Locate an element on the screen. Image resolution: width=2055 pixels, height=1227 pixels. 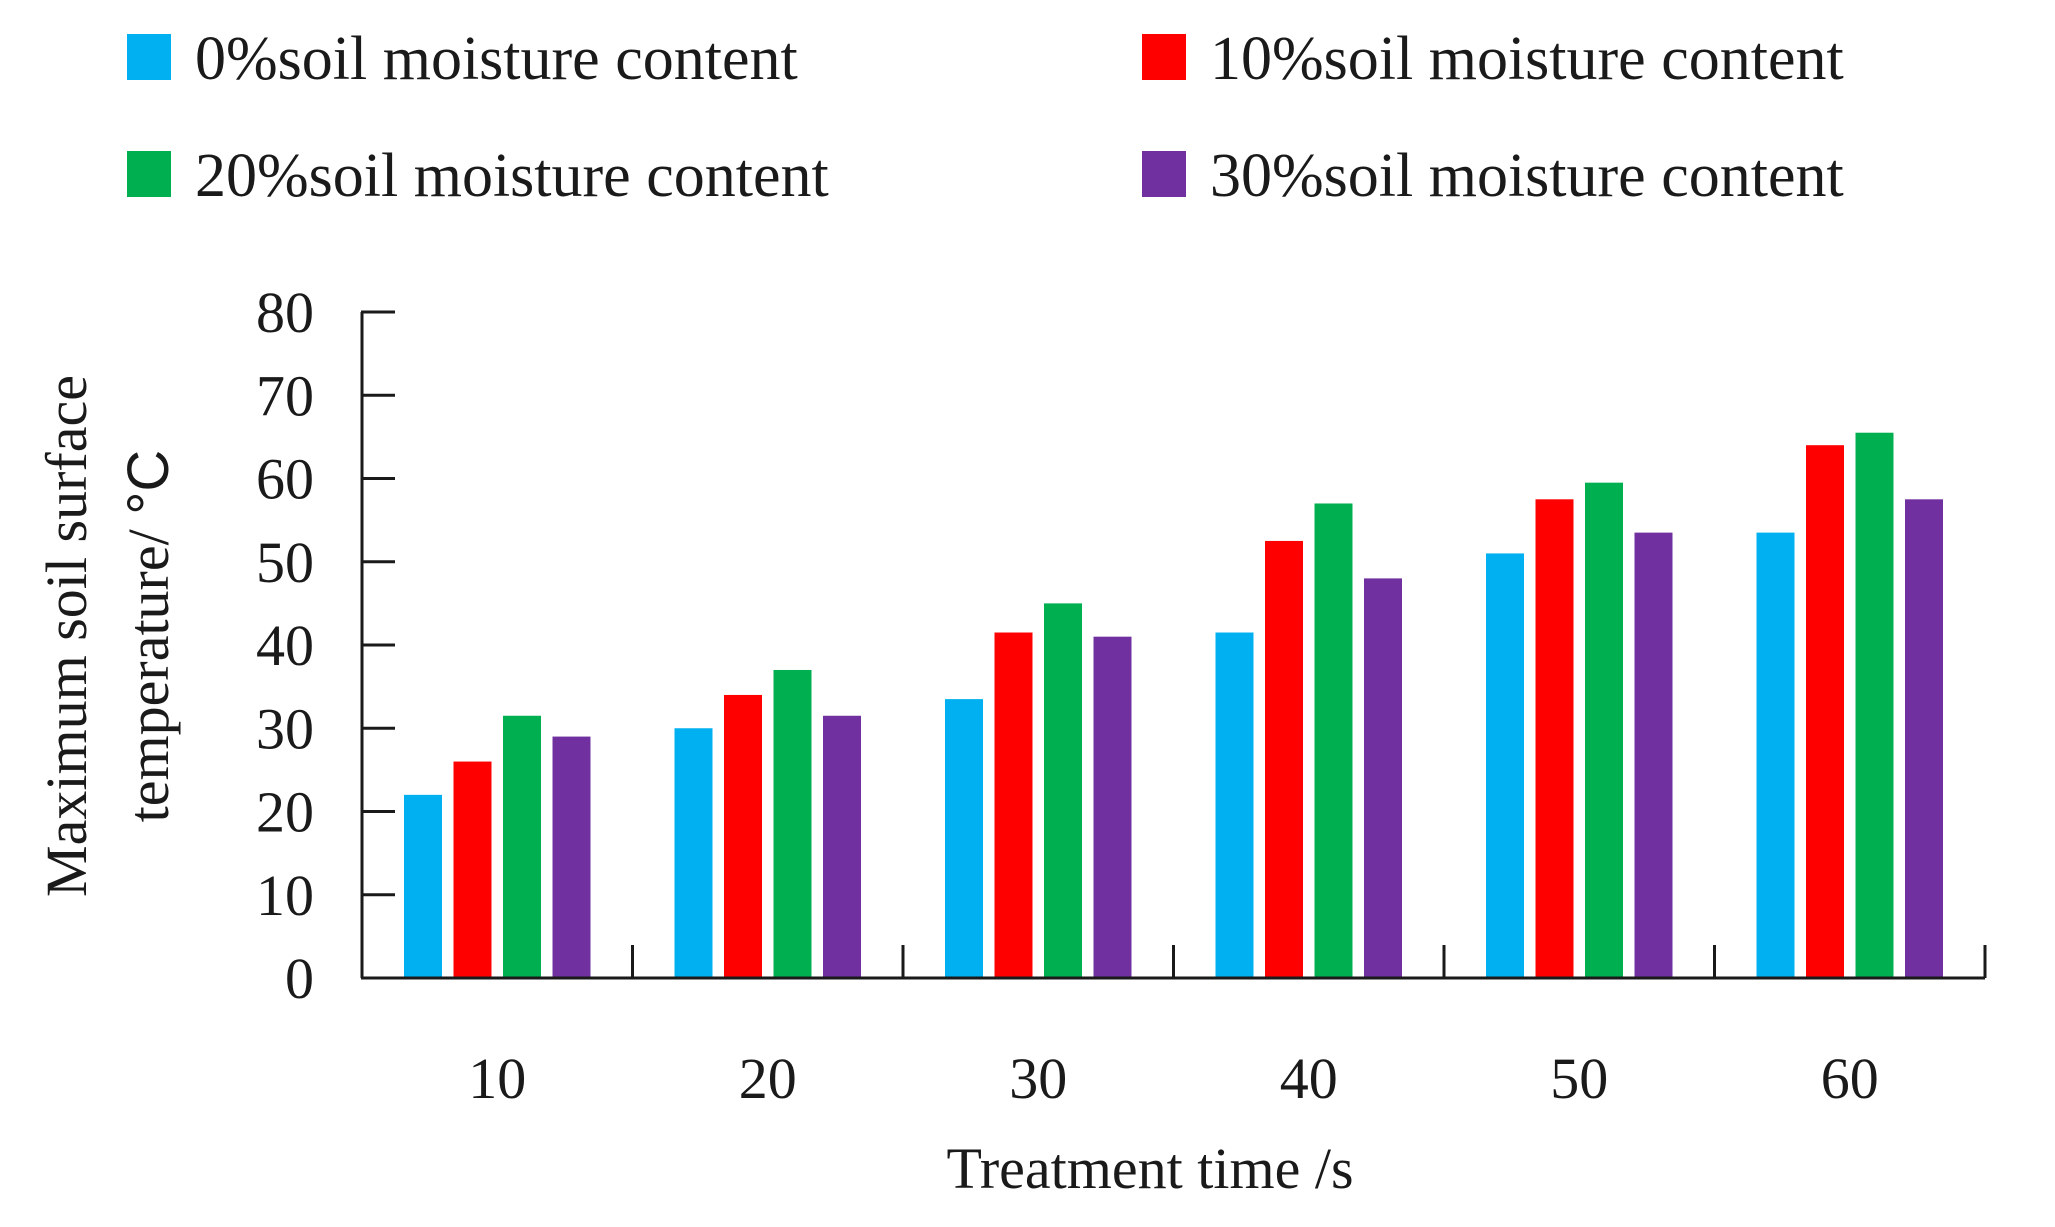
x-tick-label-50: 50 is located at coordinates (1579, 1078).